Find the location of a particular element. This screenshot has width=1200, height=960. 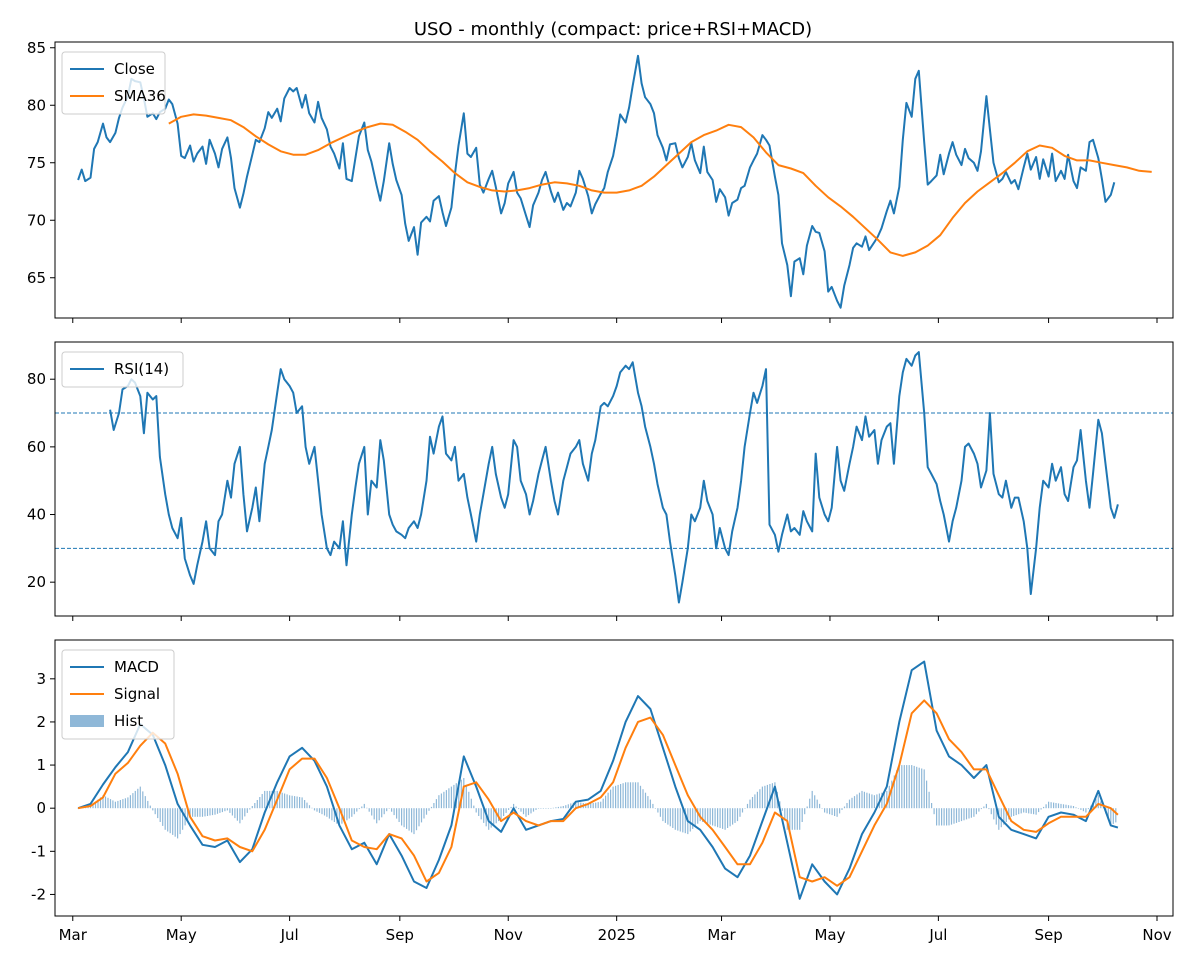

price-y-tick-label: 75 is located at coordinates (36, 163).